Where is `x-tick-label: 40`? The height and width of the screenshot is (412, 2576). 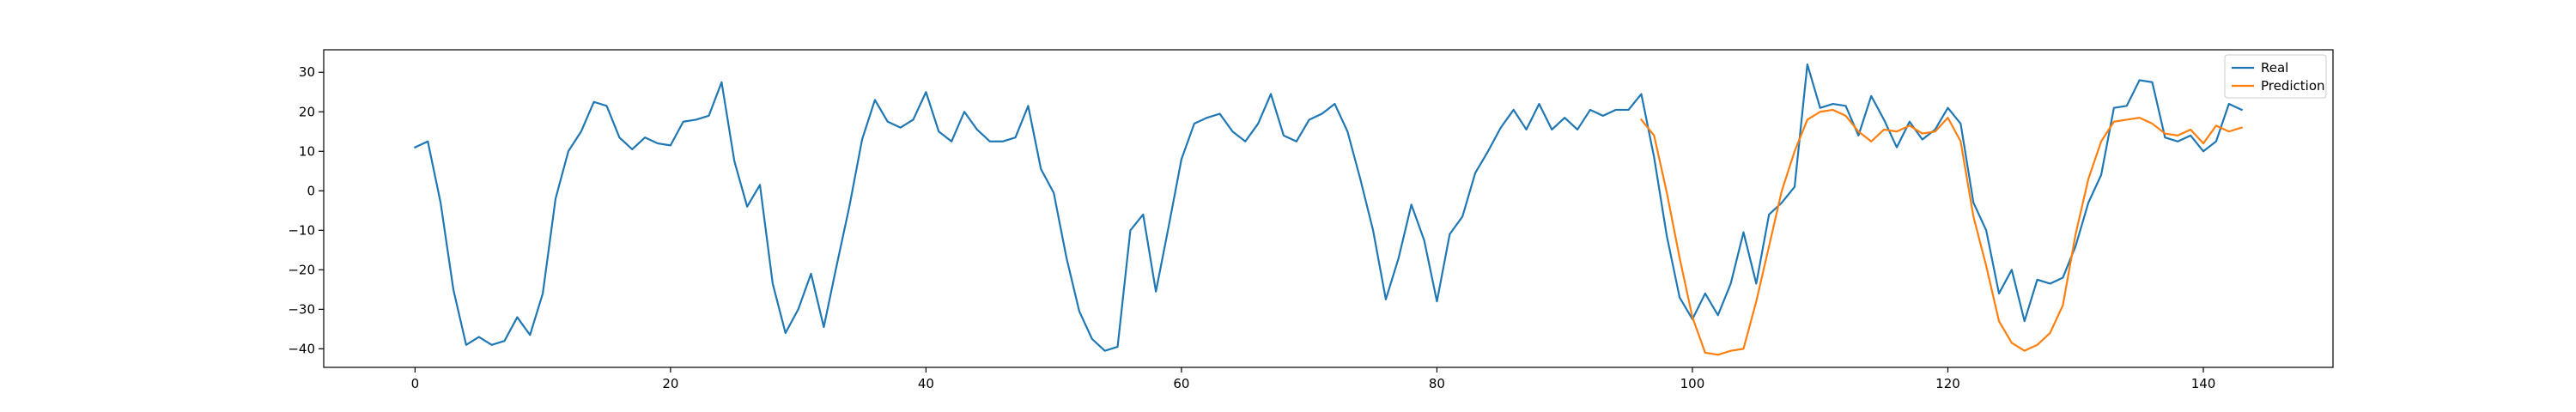 x-tick-label: 40 is located at coordinates (926, 383).